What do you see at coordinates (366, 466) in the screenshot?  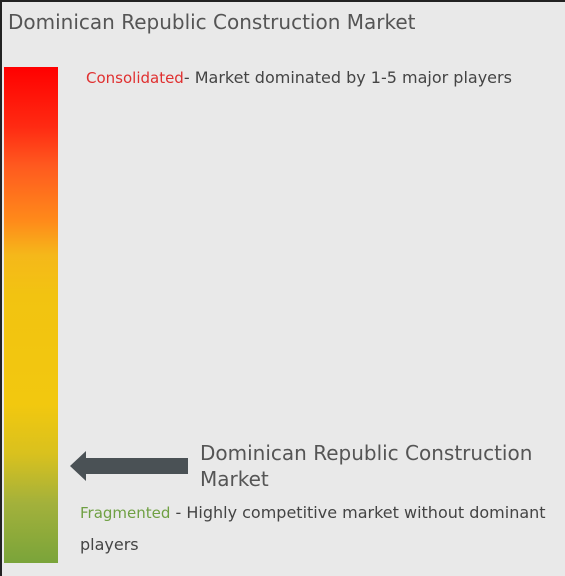 I see `market-position-label: Dominican Republic Construction Market` at bounding box center [366, 466].